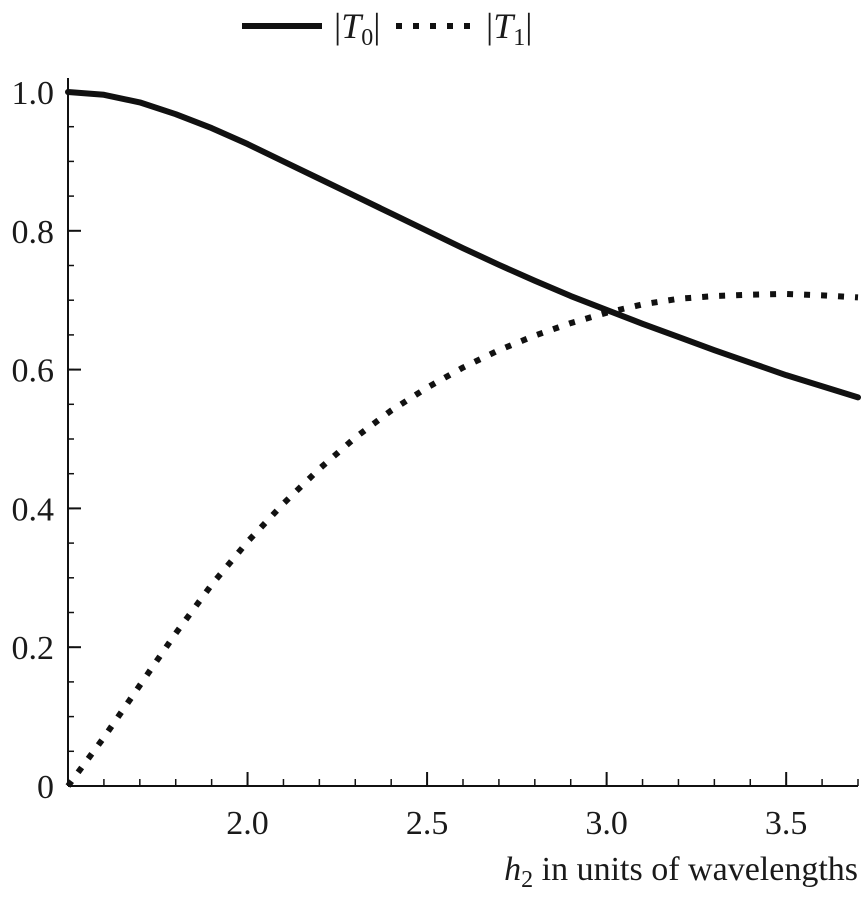 This screenshot has width=864, height=902. Describe the element at coordinates (33, 232) in the screenshot. I see `y-tick-label: 0.8` at that location.